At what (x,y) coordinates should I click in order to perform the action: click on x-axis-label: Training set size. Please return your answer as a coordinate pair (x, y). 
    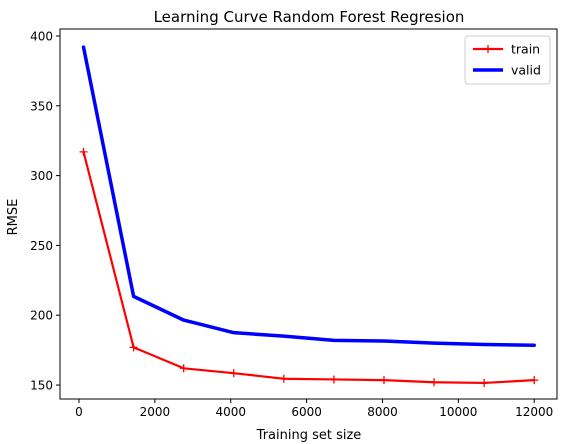
    Looking at the image, I should click on (309, 435).